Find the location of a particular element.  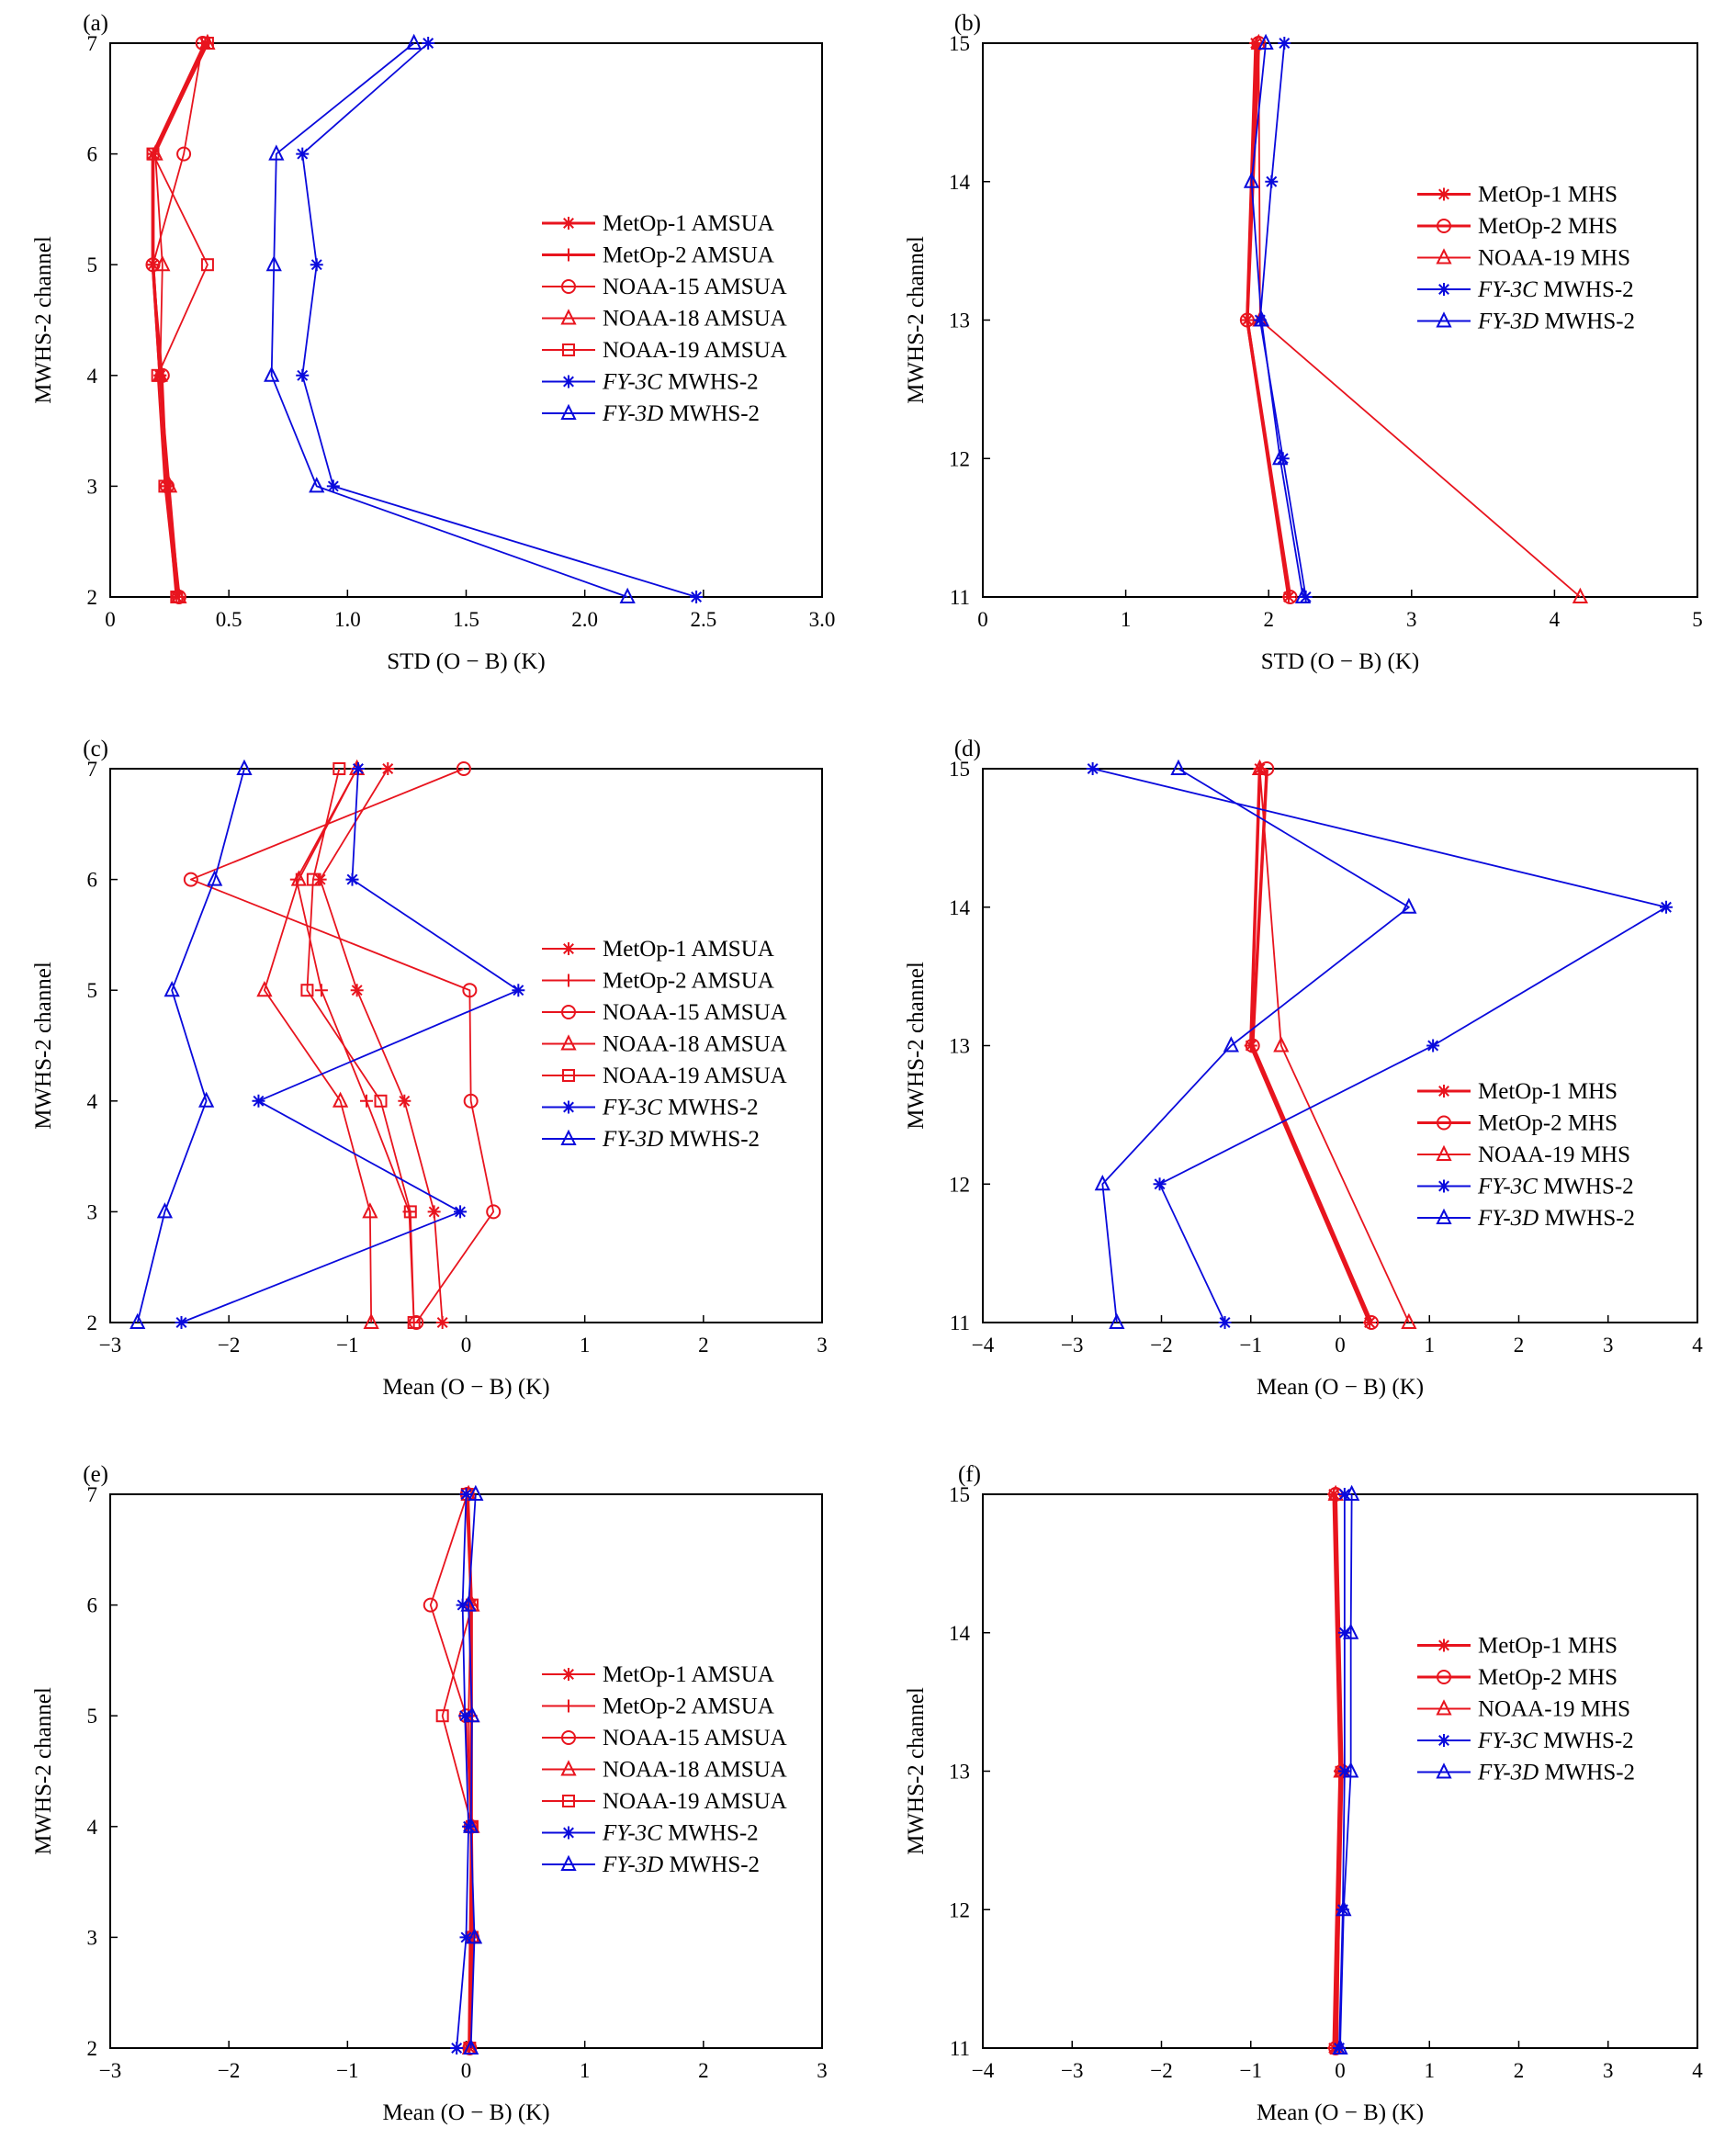

legend-item: MetOp-2 AMSUA is located at coordinates (658, 981).